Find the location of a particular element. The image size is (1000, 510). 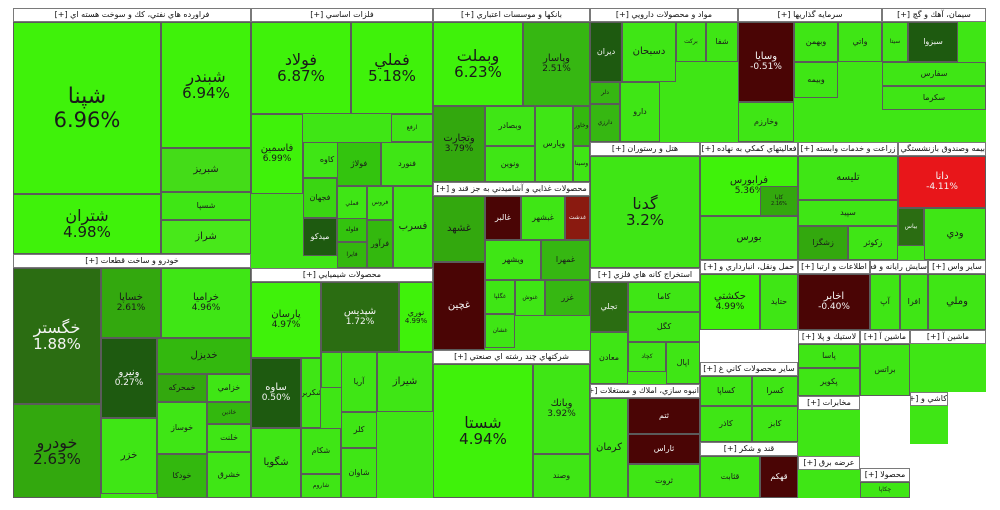

stock-tile: خاذين is located at coordinates (229, 413).